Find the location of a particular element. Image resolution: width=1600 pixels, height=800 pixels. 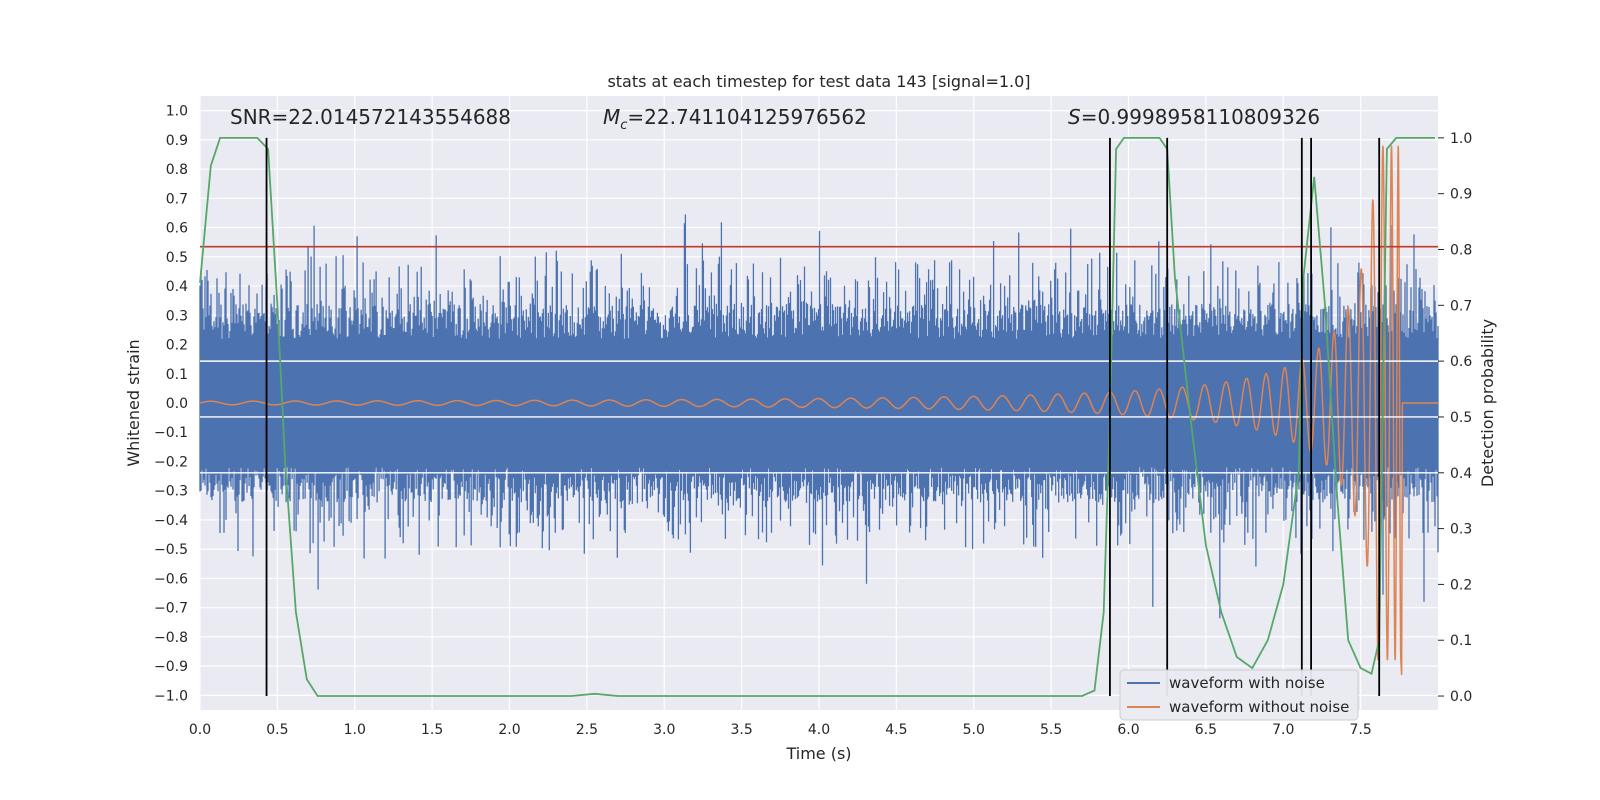

x-tick-label: 7.0 is located at coordinates (1283, 730).